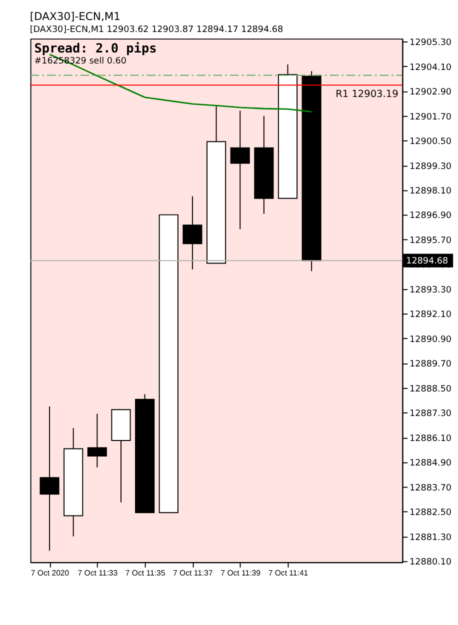 This screenshot has height=625, width=458. What do you see at coordinates (75, 17) in the screenshot?
I see `chart-title: [DAX30]-ECN,M1` at bounding box center [75, 17].